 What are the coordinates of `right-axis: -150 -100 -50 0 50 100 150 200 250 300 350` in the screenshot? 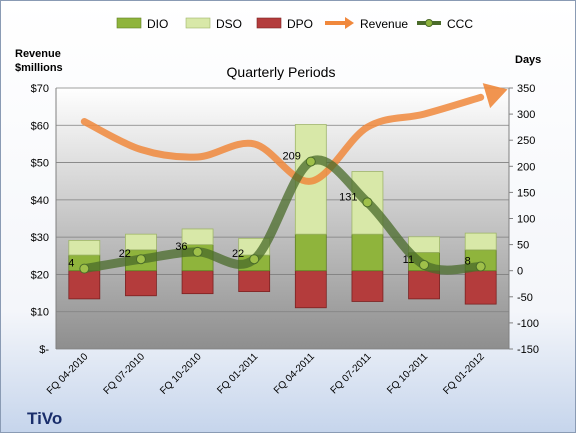 It's located at (524, 219).